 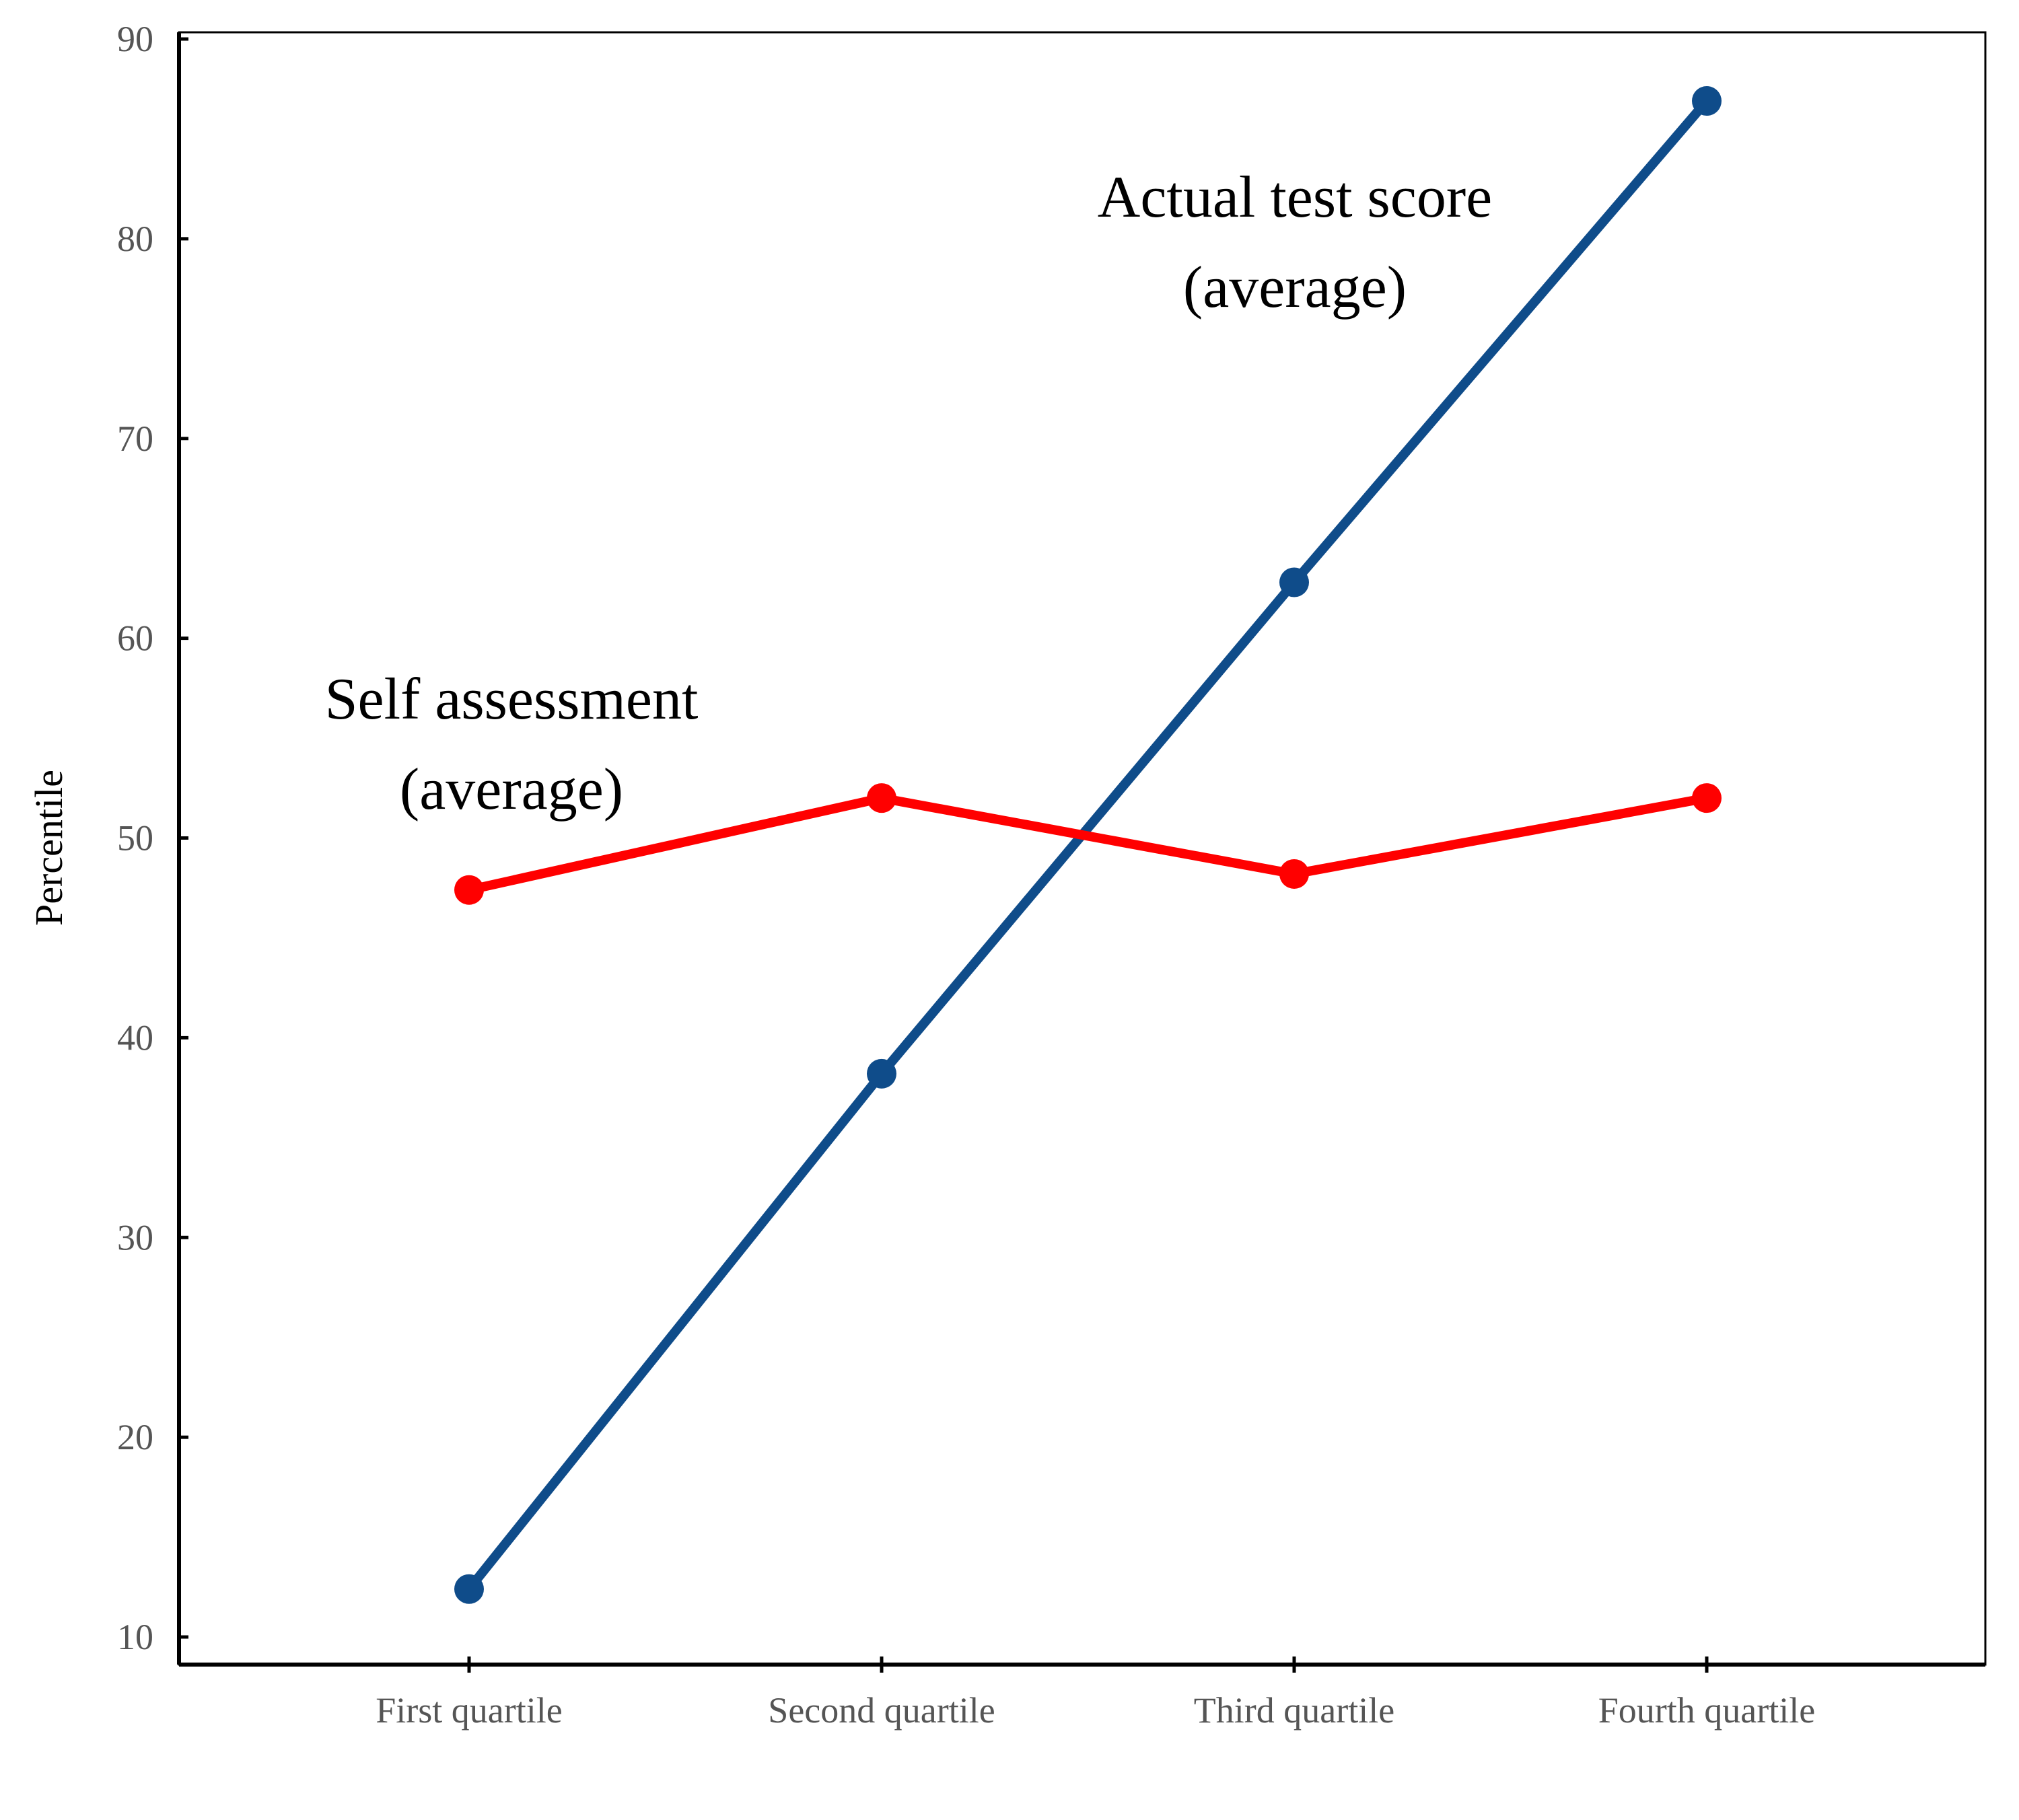 I want to click on y-tick-label-90: 90, so click(x=135, y=39).